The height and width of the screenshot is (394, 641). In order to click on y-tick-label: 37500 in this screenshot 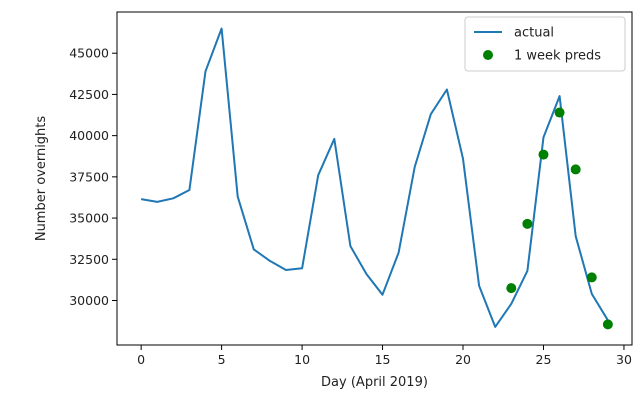, I will do `click(89, 176)`.